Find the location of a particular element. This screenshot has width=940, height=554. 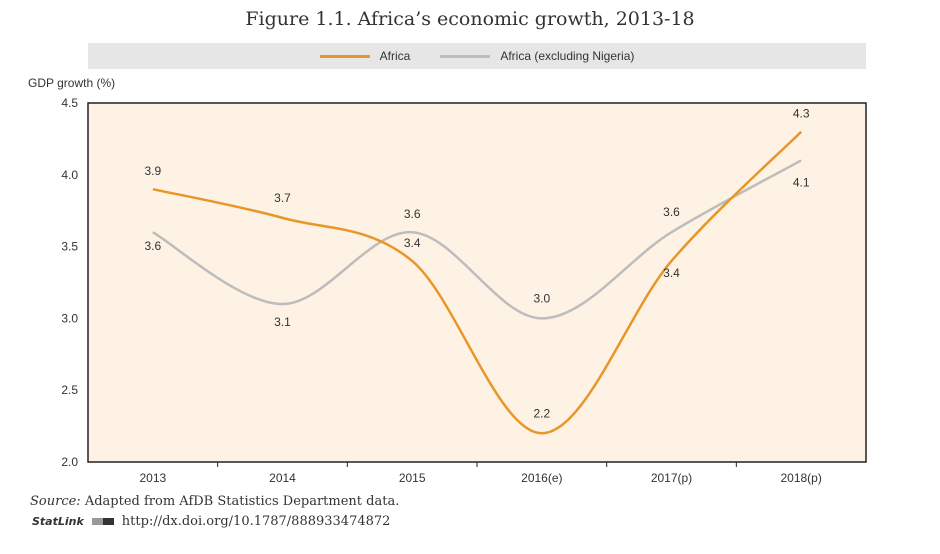

y-tick-label: 4.0 is located at coordinates (69, 175).